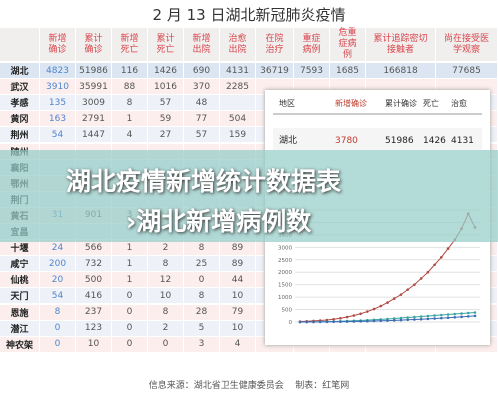  Describe the element at coordinates (94, 280) in the screenshot. I see `value-cell: 500` at that location.